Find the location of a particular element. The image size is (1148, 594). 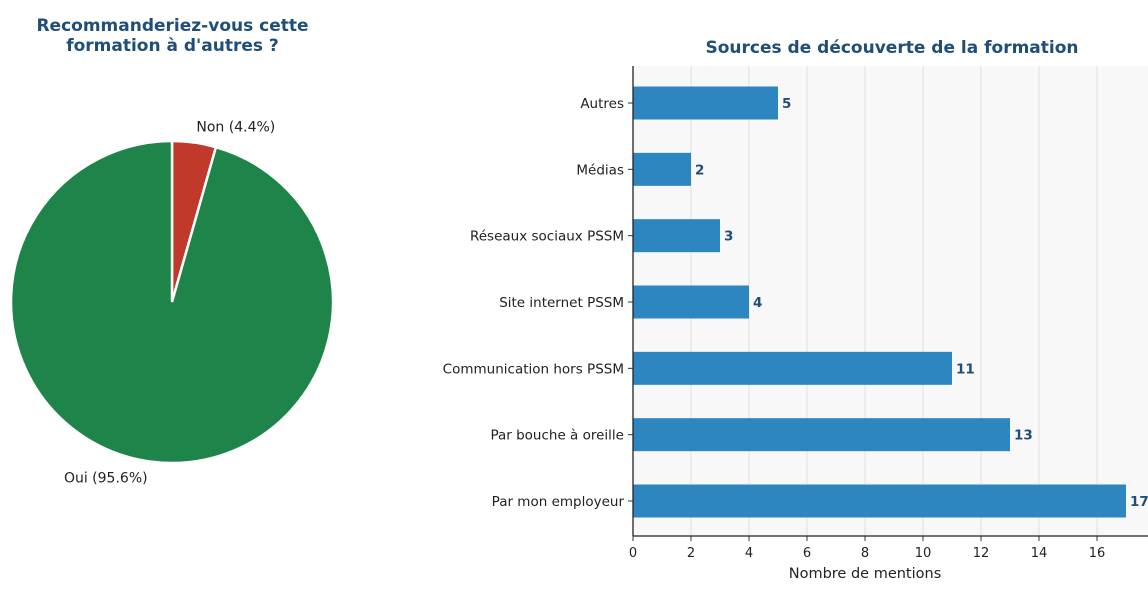

x-axis-label: Nombre de mentions is located at coordinates (865, 574).